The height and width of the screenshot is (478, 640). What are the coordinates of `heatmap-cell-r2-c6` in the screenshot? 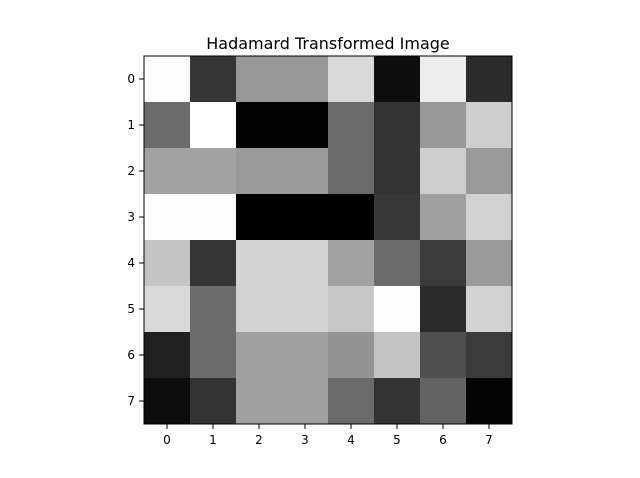 It's located at (443, 171).